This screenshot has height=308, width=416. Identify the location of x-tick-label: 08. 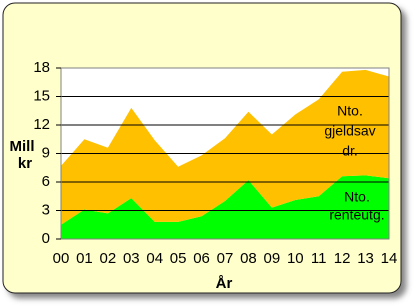
(248, 258).